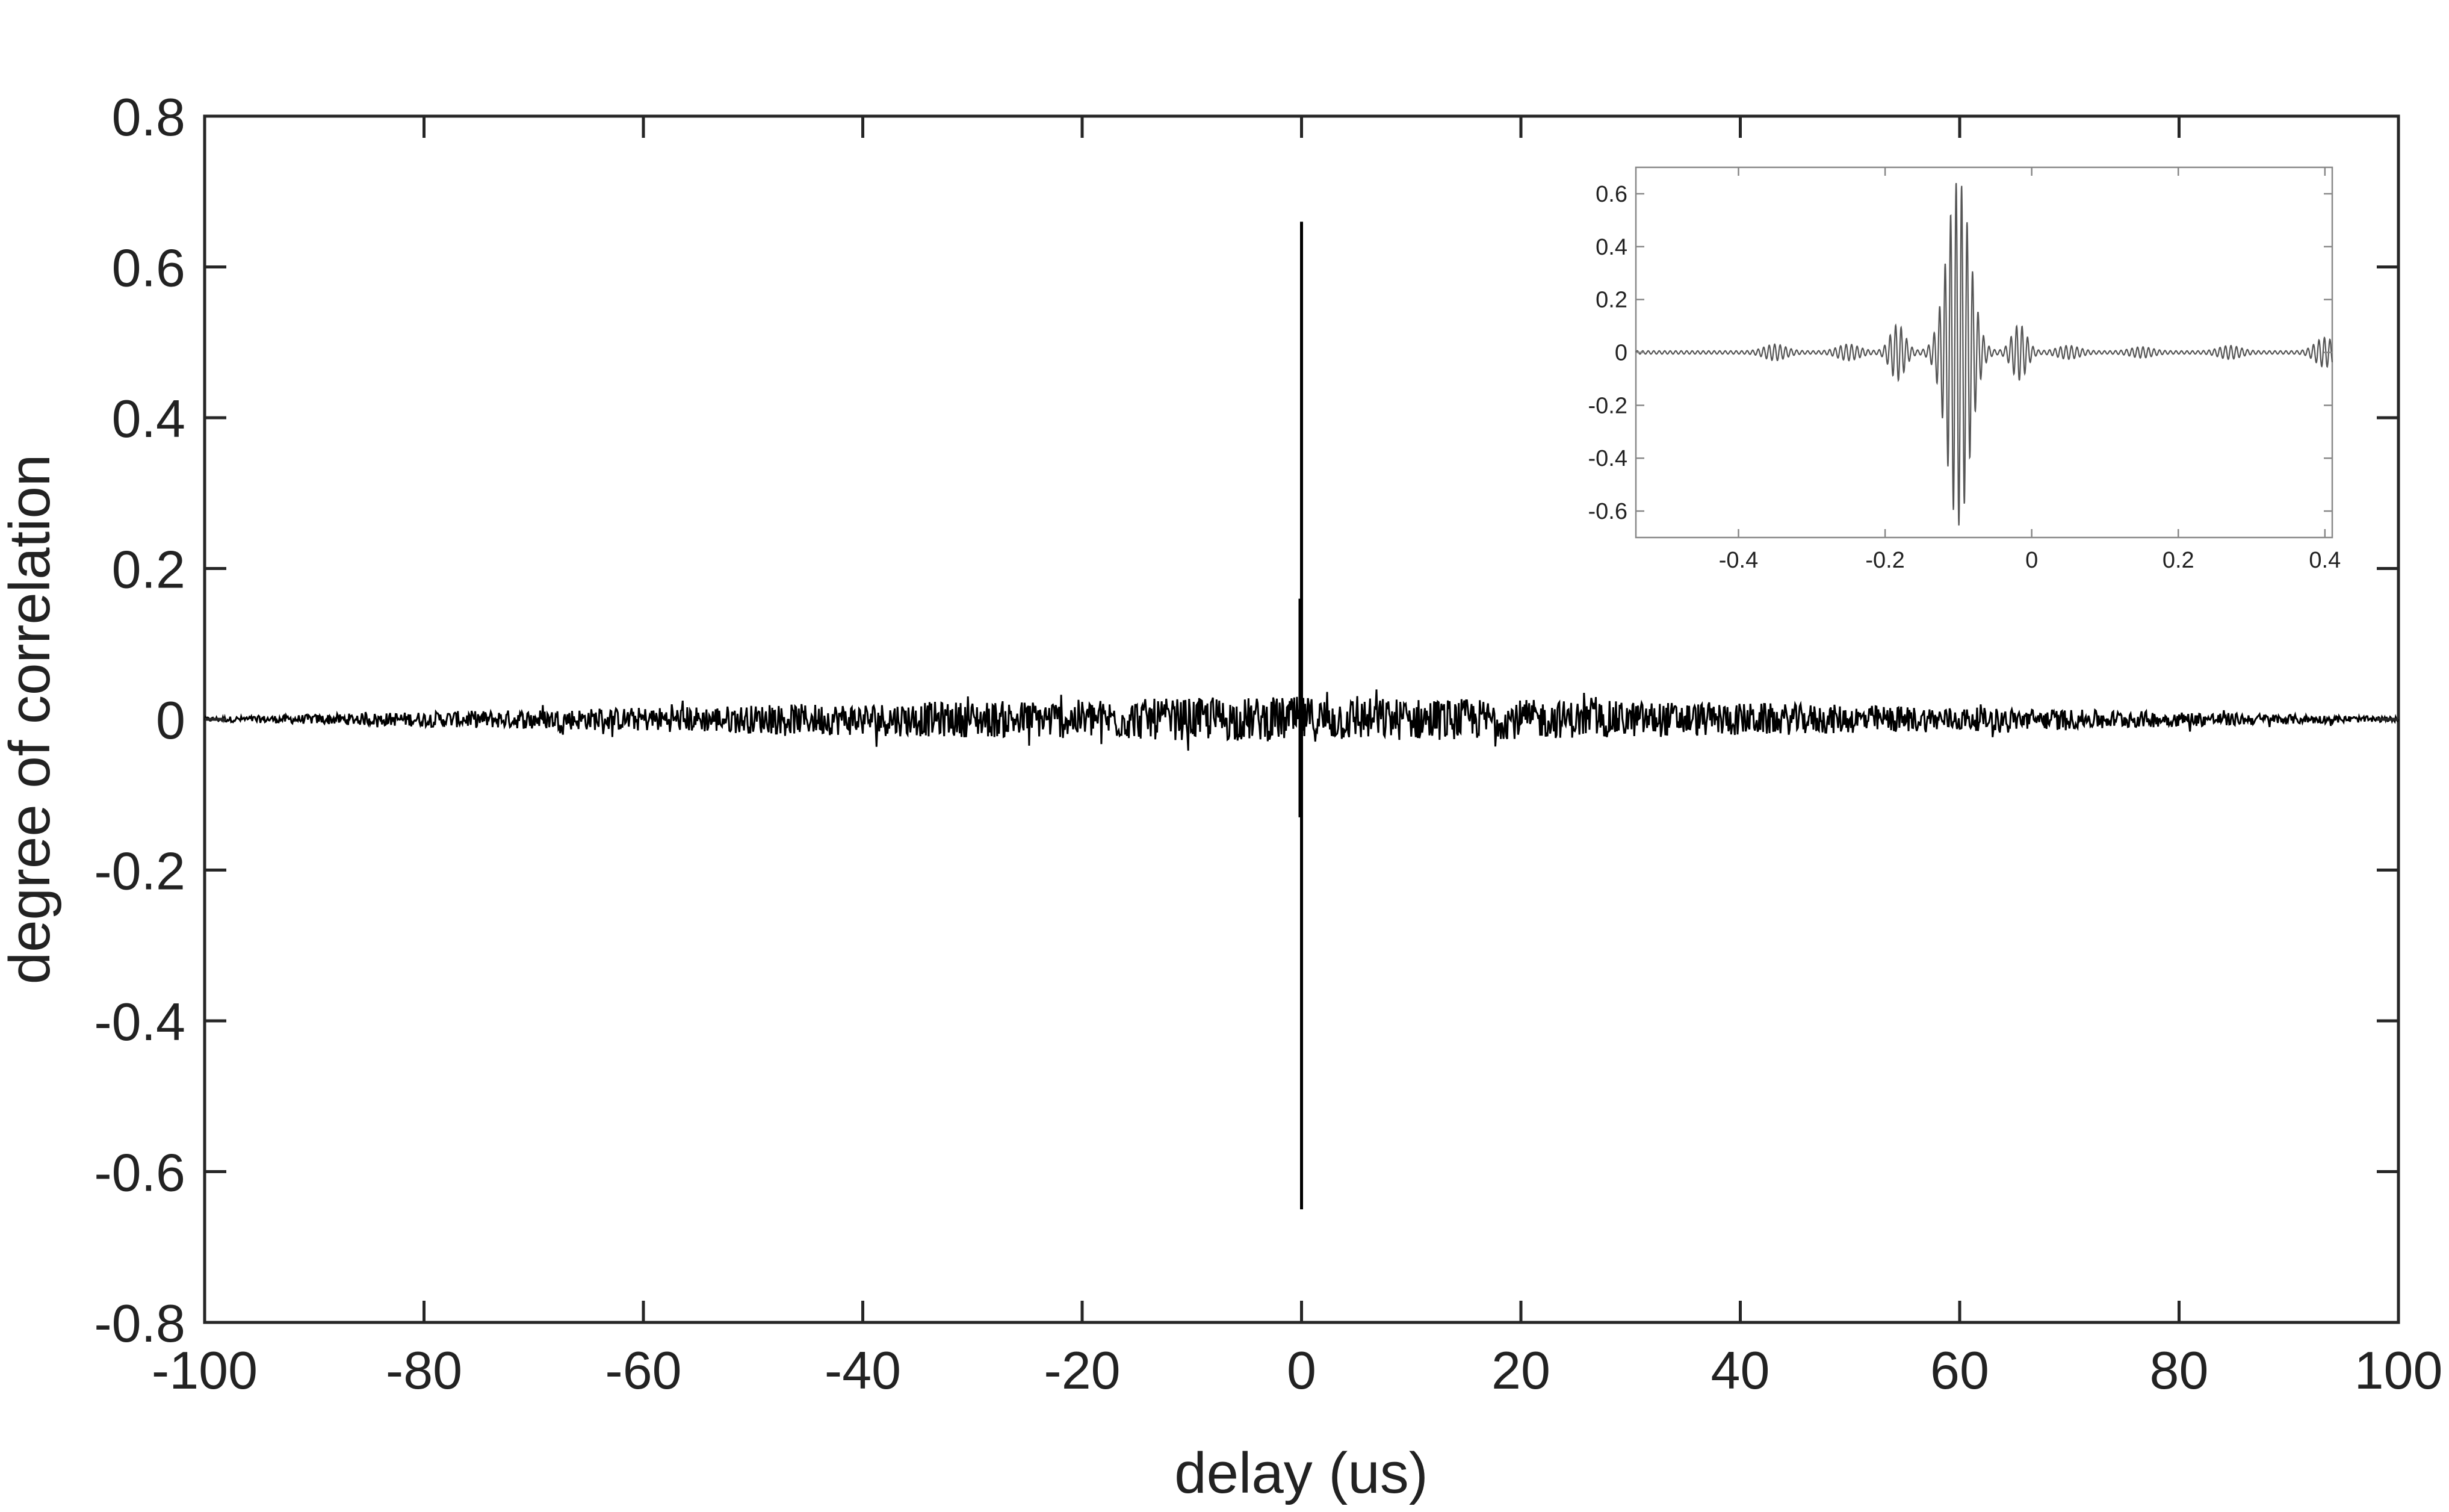  Describe the element at coordinates (1740, 1370) in the screenshot. I see `x-tick-label: 40` at that location.